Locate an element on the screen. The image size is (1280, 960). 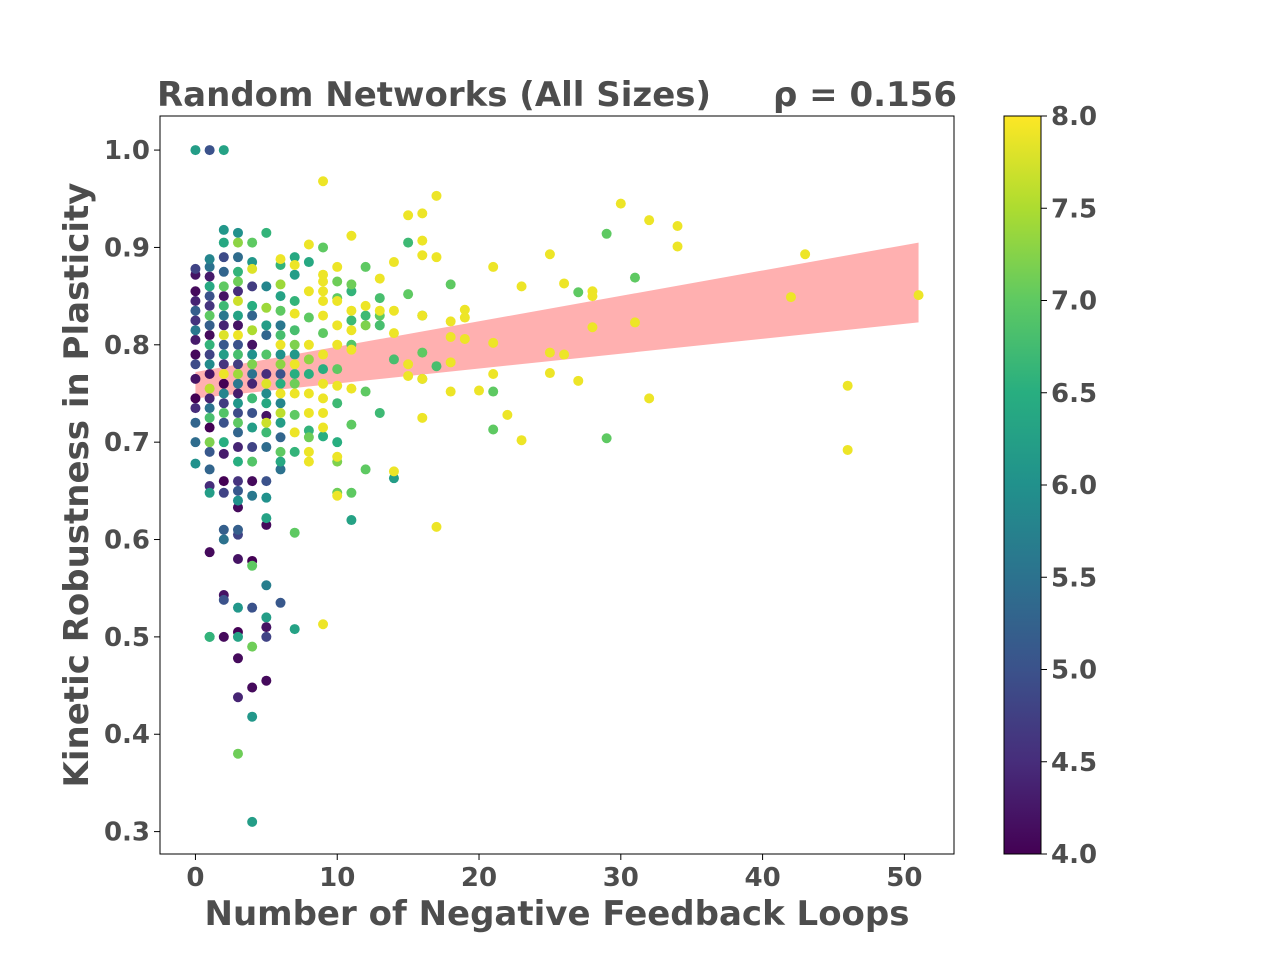
colorbar-tick-label: 7.0 is located at coordinates (1074, 302).